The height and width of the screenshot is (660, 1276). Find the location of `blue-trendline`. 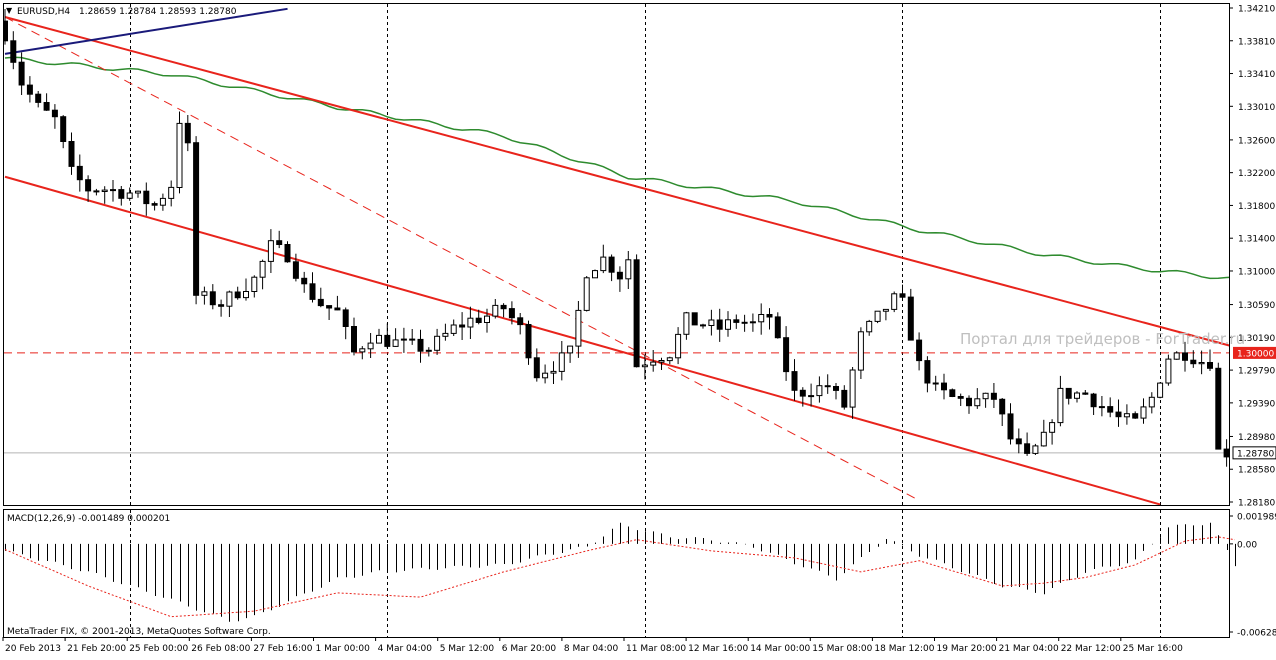

blue-trendline is located at coordinates (146, 31).